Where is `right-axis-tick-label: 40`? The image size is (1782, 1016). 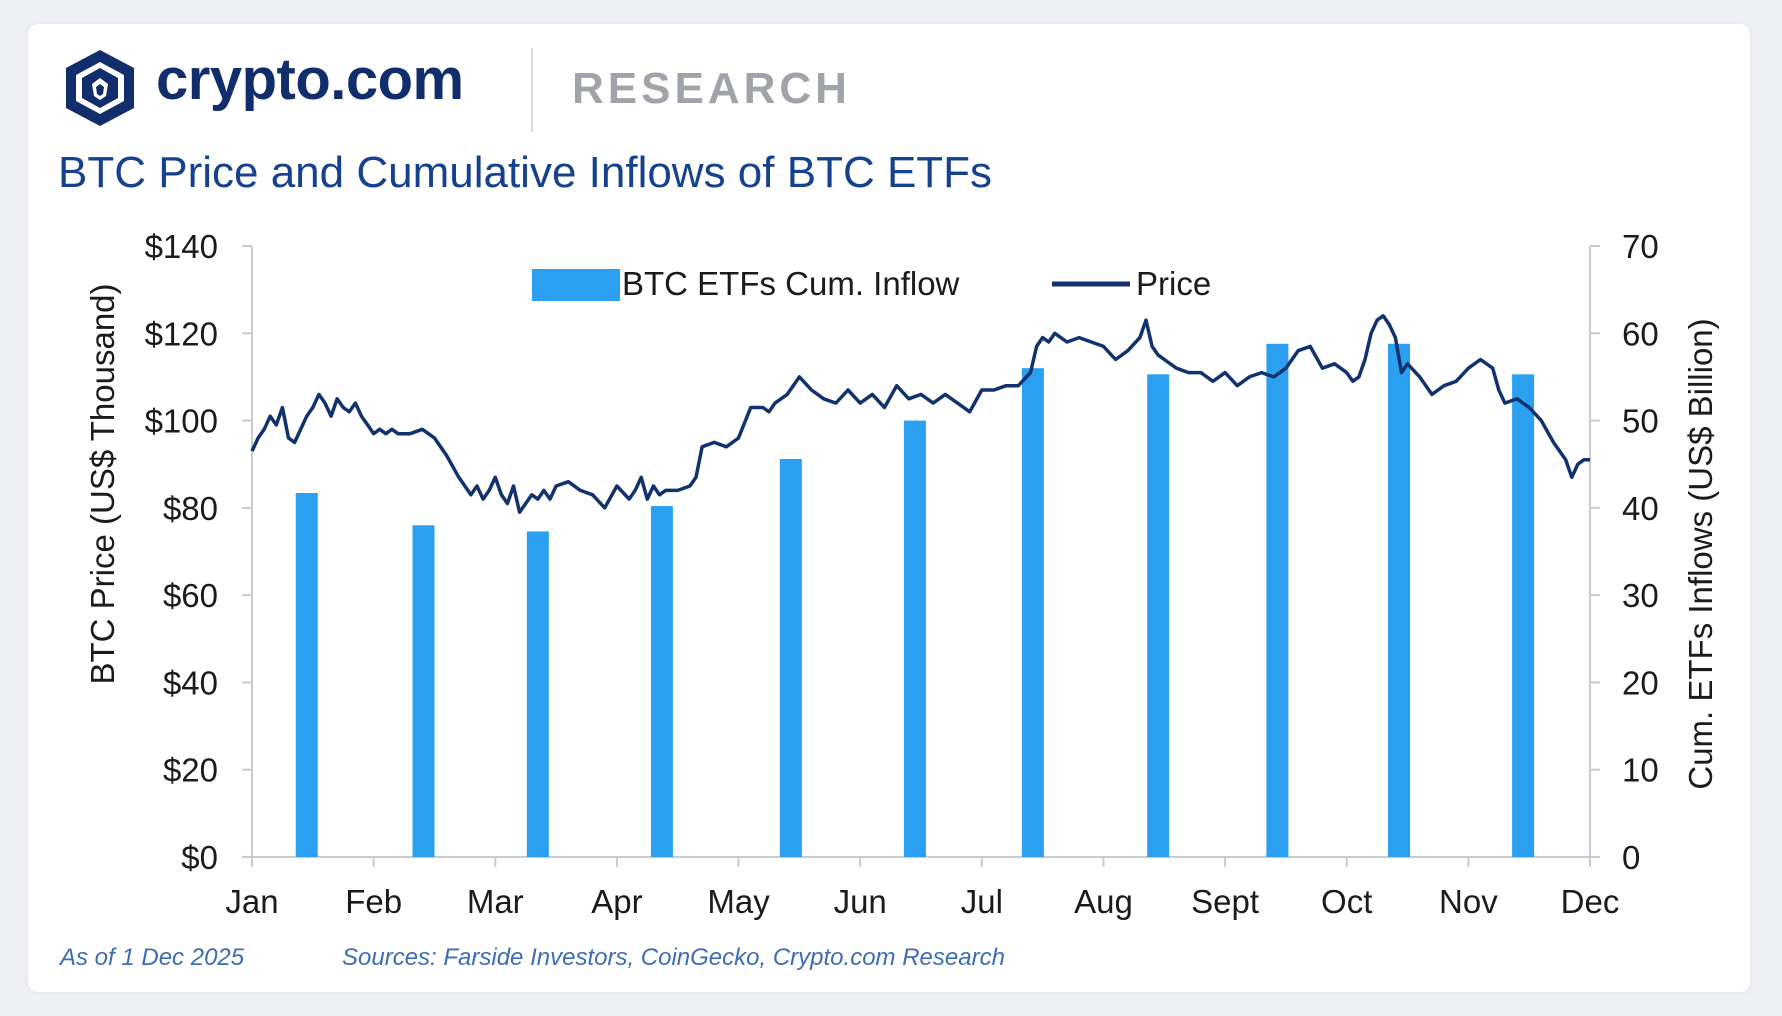
right-axis-tick-label: 40 is located at coordinates (1640, 508).